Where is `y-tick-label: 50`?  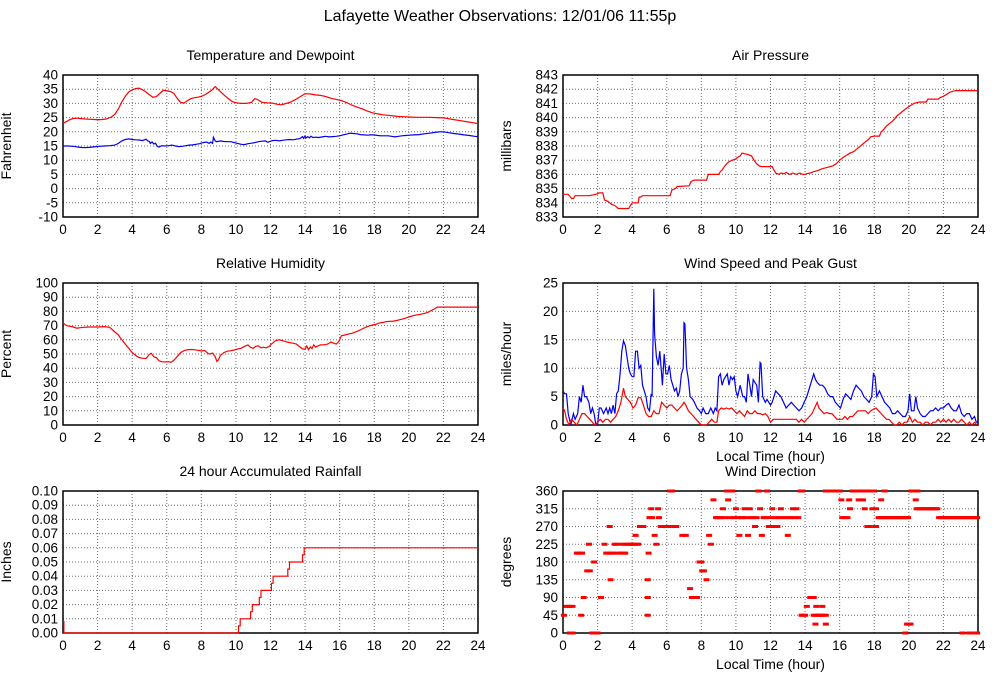
y-tick-label: 50 is located at coordinates (50, 354).